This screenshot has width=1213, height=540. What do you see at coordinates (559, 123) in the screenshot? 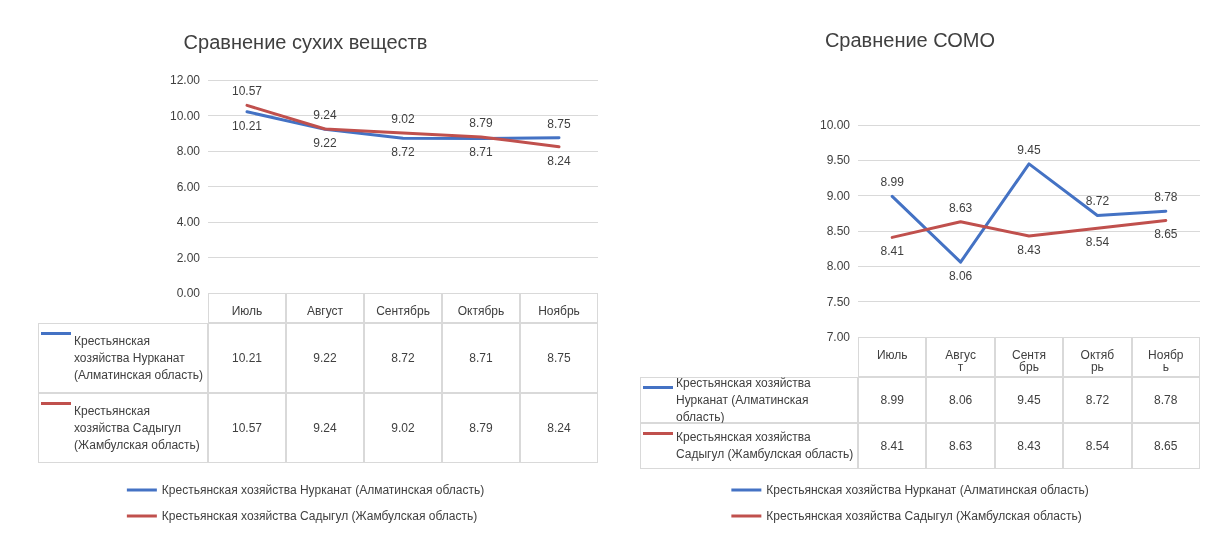
I see `text: 8.75` at bounding box center [559, 123].